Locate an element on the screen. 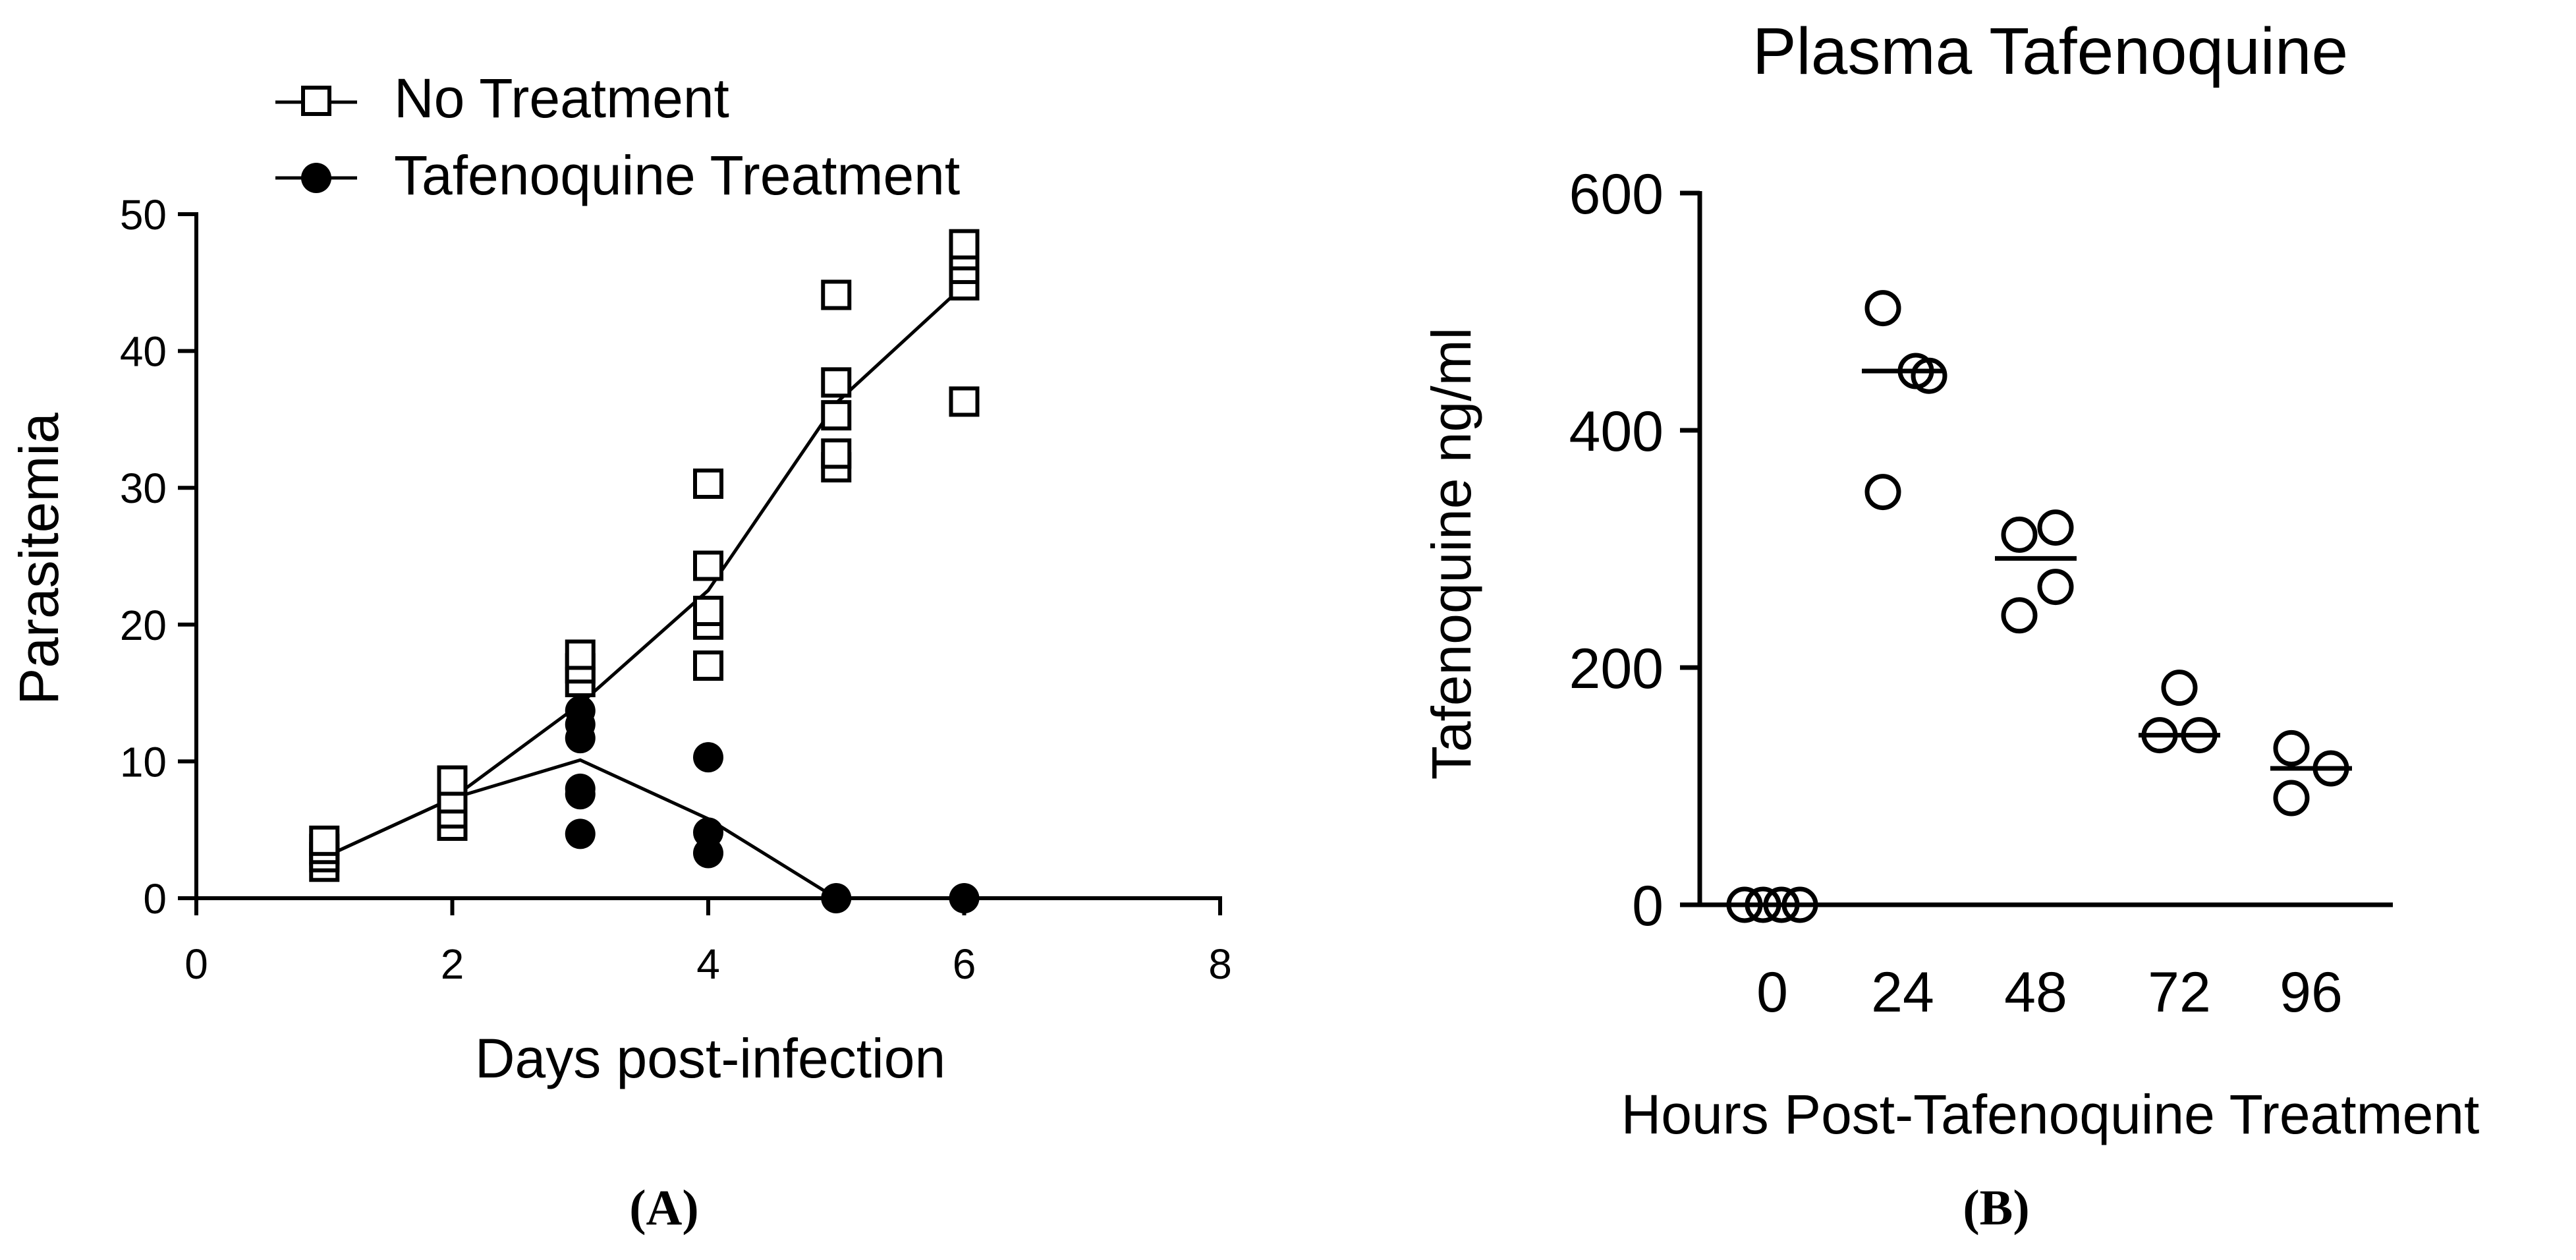 The height and width of the screenshot is (1260, 2576). legend-no-treatment-symbol is located at coordinates (316, 101).